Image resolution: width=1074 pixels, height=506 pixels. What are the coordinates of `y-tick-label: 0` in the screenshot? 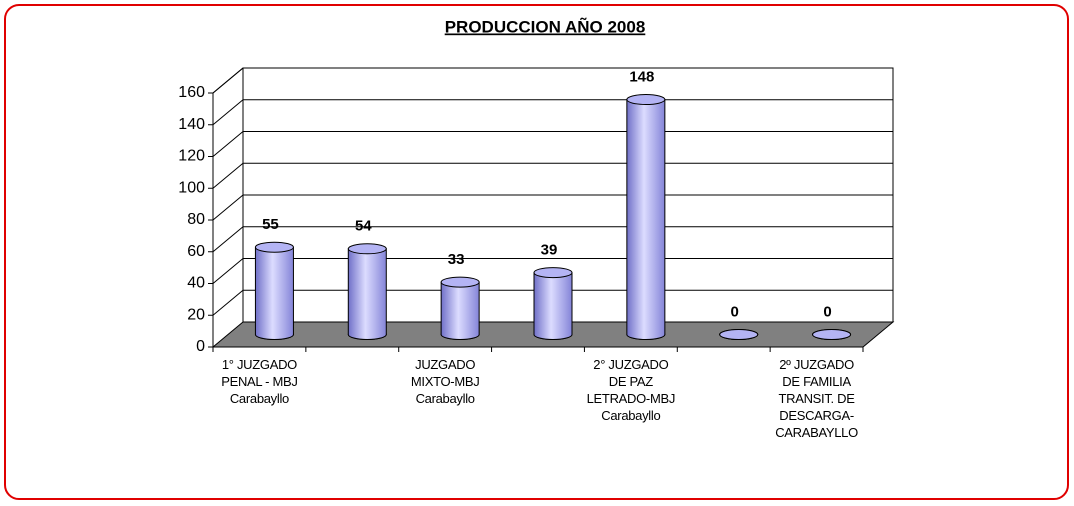 It's located at (200, 346).